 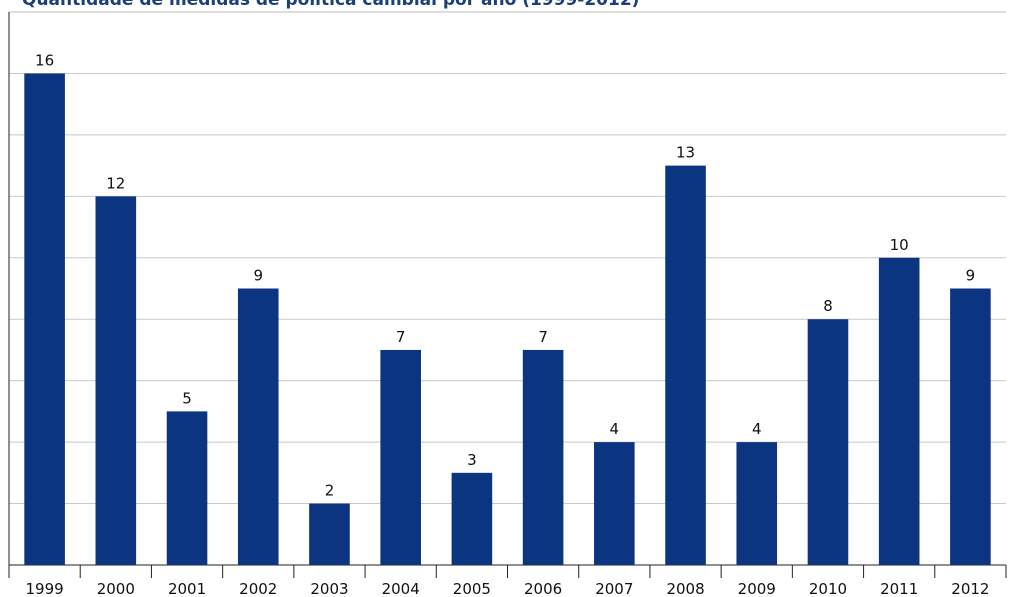 What do you see at coordinates (970, 588) in the screenshot?
I see `x-tick-label: 2012` at bounding box center [970, 588].